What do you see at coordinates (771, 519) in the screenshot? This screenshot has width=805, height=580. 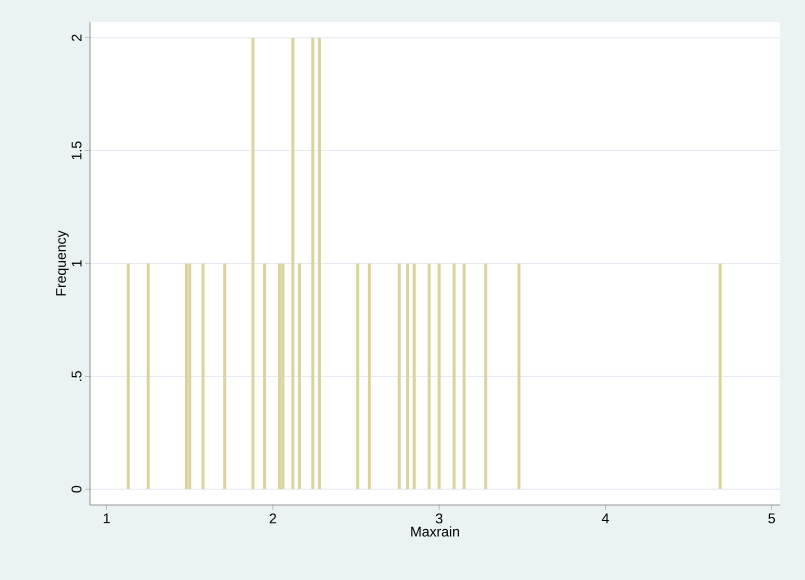 I see `x-tick-label: 5` at bounding box center [771, 519].